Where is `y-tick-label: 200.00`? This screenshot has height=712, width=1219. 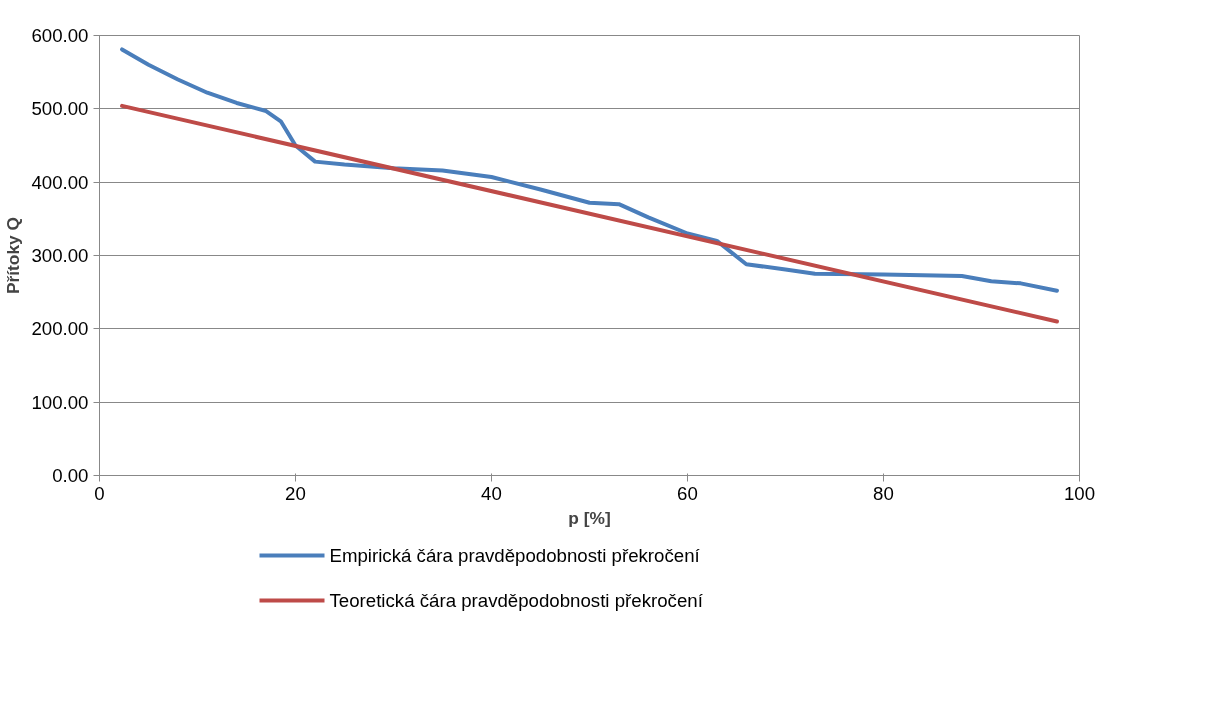
y-tick-label: 200.00 is located at coordinates (60, 329).